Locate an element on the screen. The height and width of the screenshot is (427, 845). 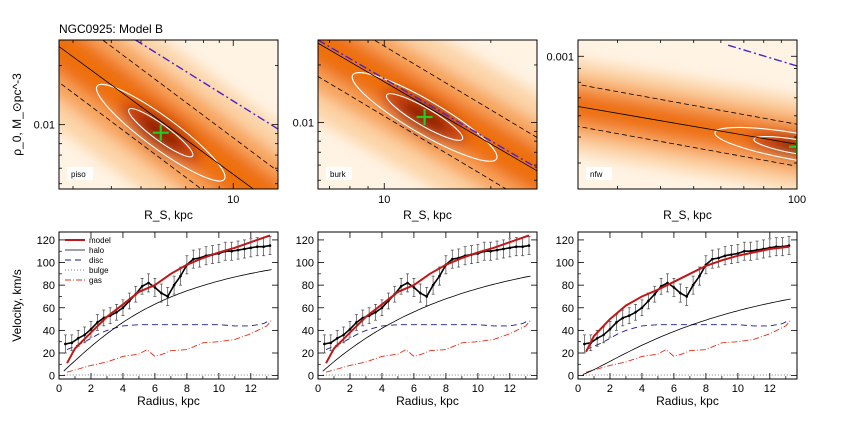
model-label: piso is located at coordinates (80, 173).